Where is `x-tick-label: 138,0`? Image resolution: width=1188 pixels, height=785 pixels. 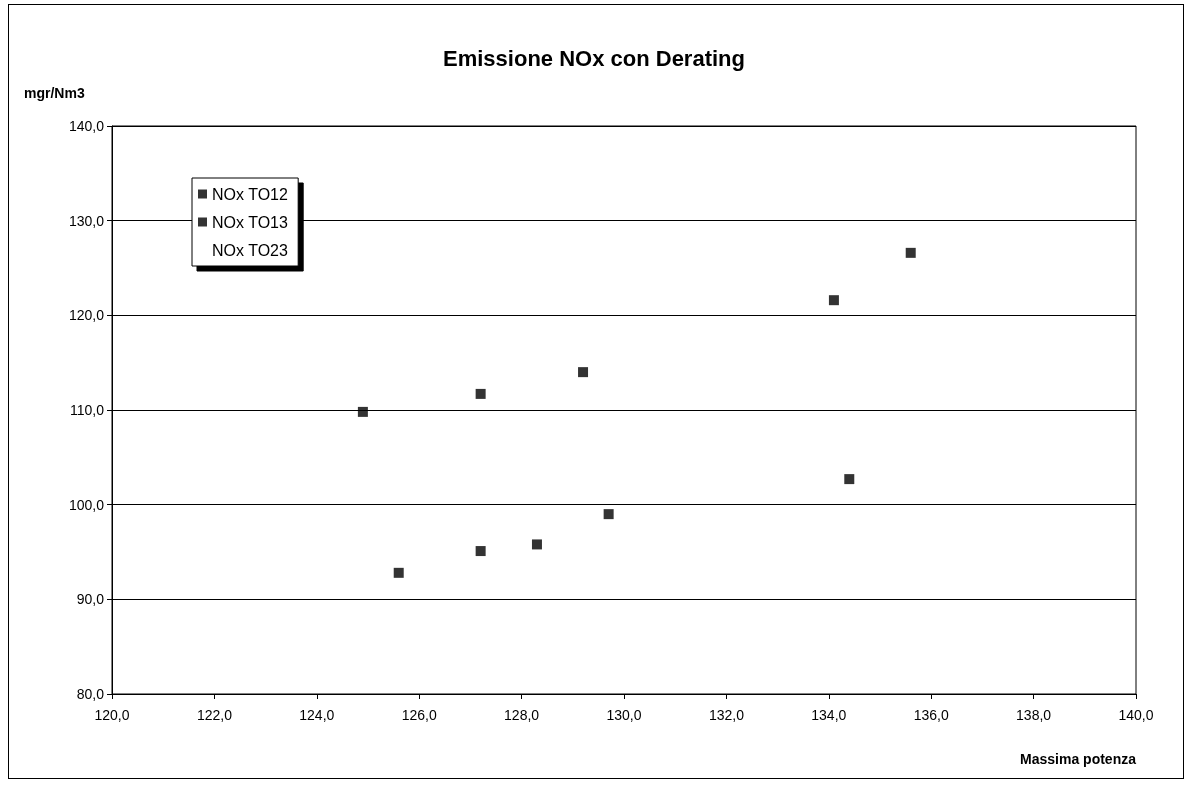 x-tick-label: 138,0 is located at coordinates (1034, 715).